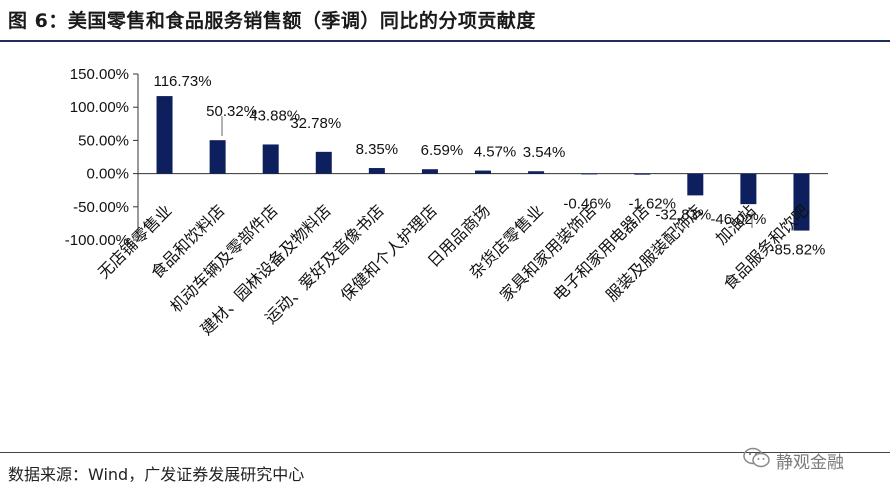 The width and height of the screenshot is (890, 492). Describe the element at coordinates (798, 250) in the screenshot. I see `data-label: -85.82%` at that location.